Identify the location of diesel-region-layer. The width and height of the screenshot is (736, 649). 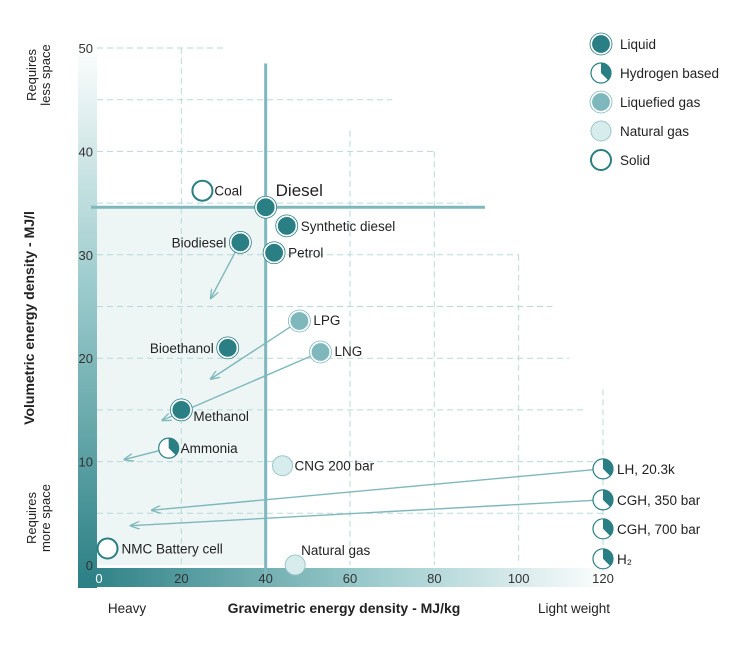
(181, 386).